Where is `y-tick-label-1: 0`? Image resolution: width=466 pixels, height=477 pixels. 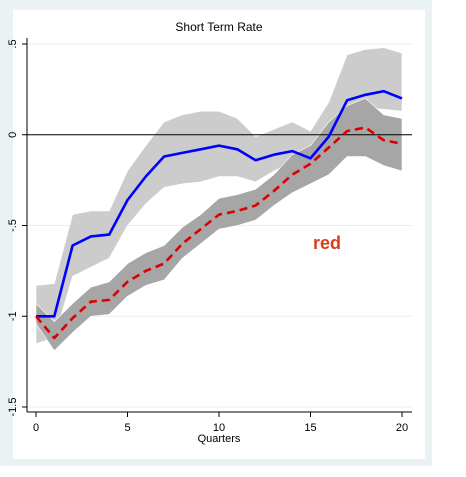 y-tick-label-1: 0 is located at coordinates (13, 135).